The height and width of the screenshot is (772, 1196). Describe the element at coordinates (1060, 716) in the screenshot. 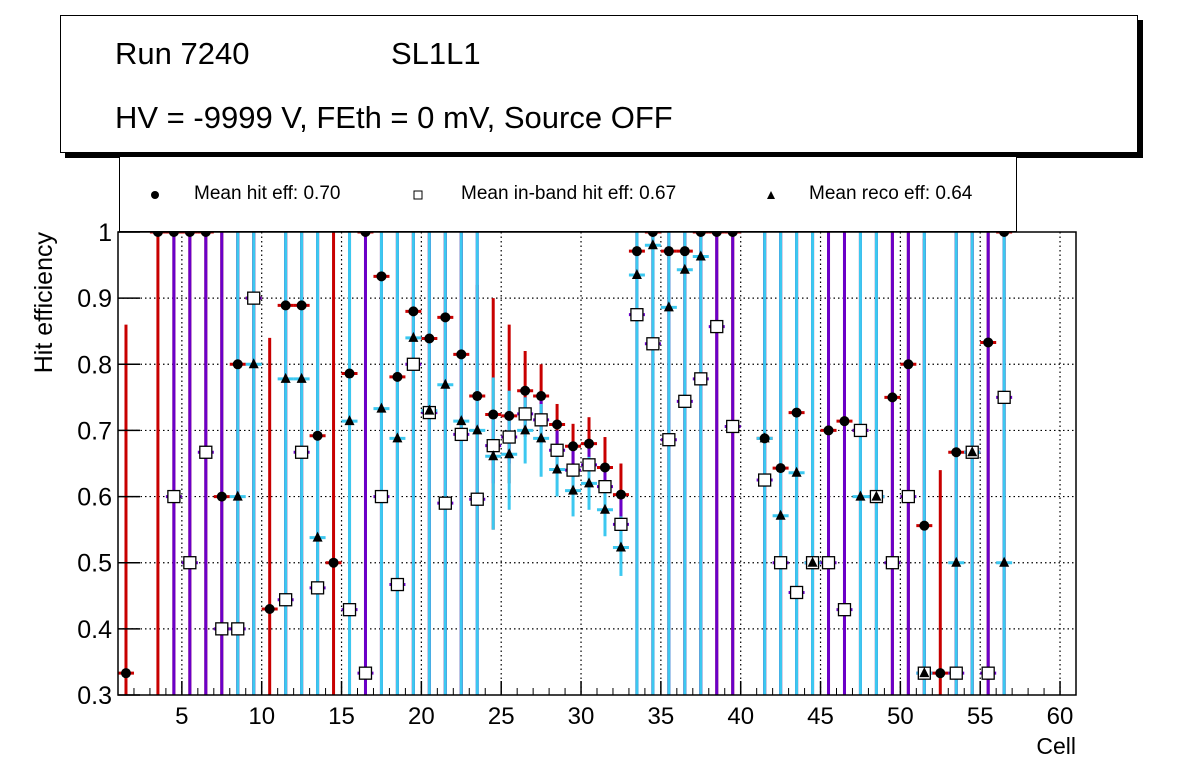

I see `x-tick-label: 60` at that location.